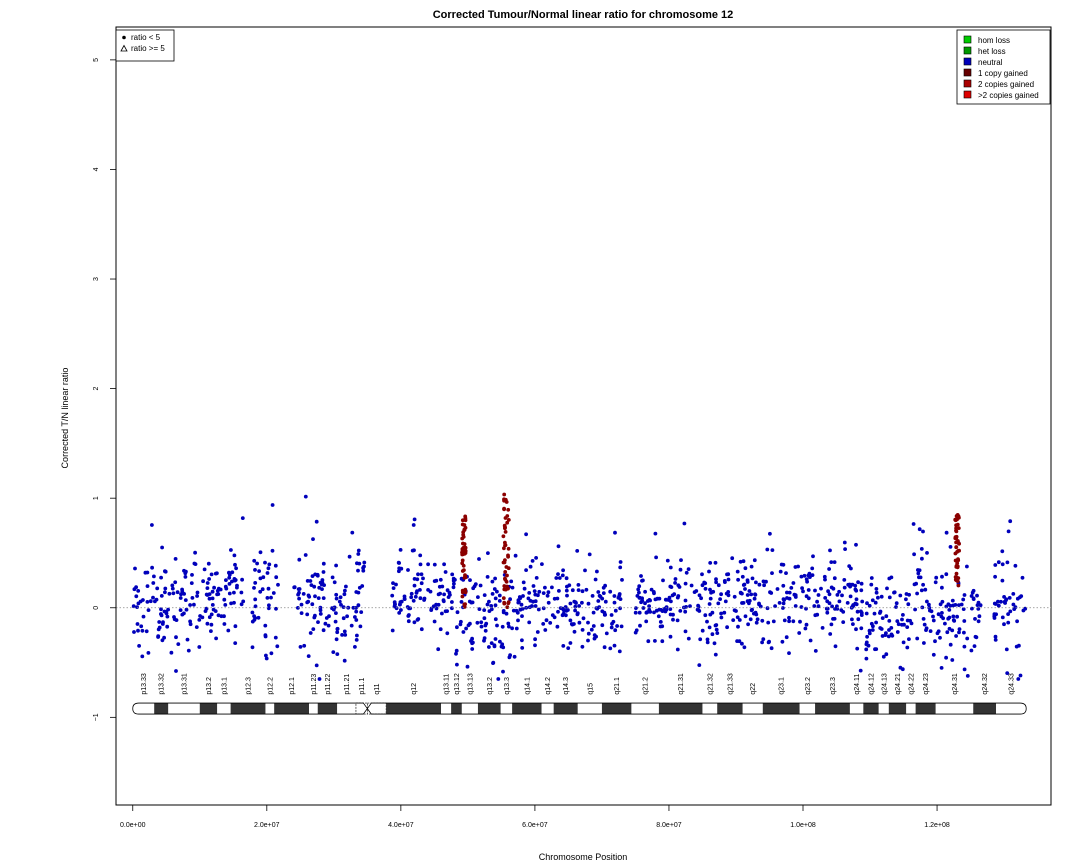 The width and height of the screenshot is (1080, 864). Describe the element at coordinates (1006, 84) in the screenshot. I see `legend-right-label: 2 copies gained` at that location.